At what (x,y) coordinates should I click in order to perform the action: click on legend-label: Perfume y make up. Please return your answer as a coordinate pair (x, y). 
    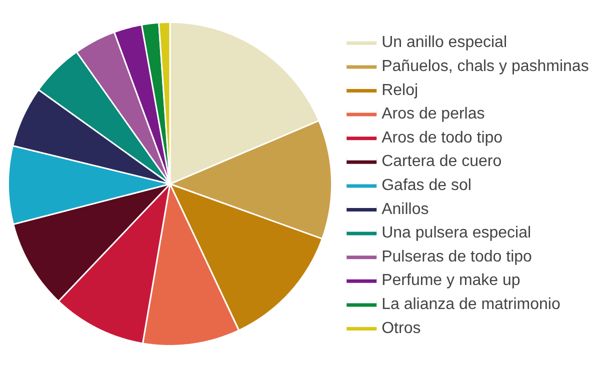
    Looking at the image, I should click on (451, 281).